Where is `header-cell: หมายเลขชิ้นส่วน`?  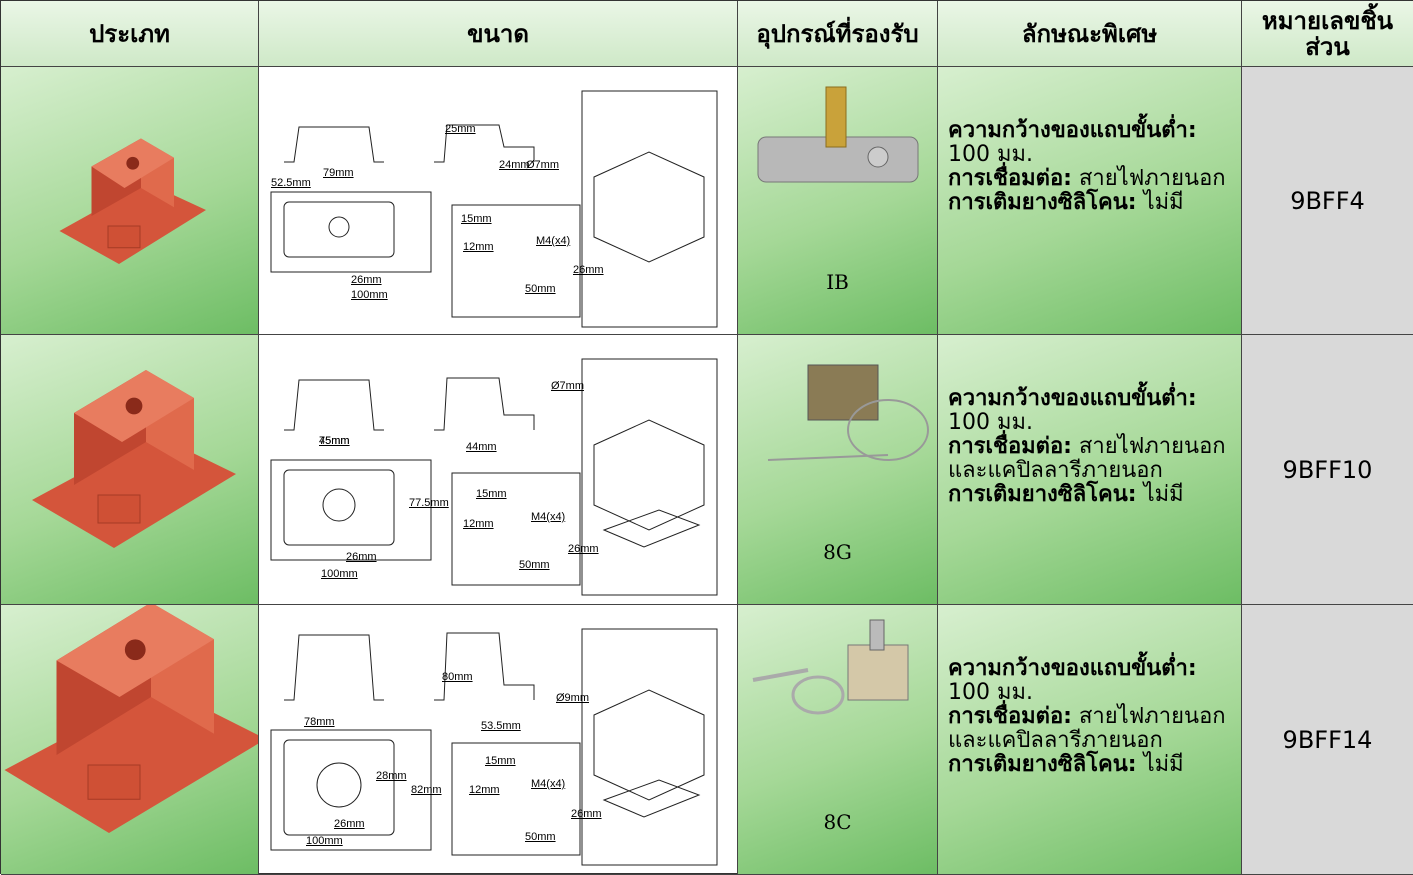 header-cell: หมายเลขชิ้นส่วน is located at coordinates (1327, 34).